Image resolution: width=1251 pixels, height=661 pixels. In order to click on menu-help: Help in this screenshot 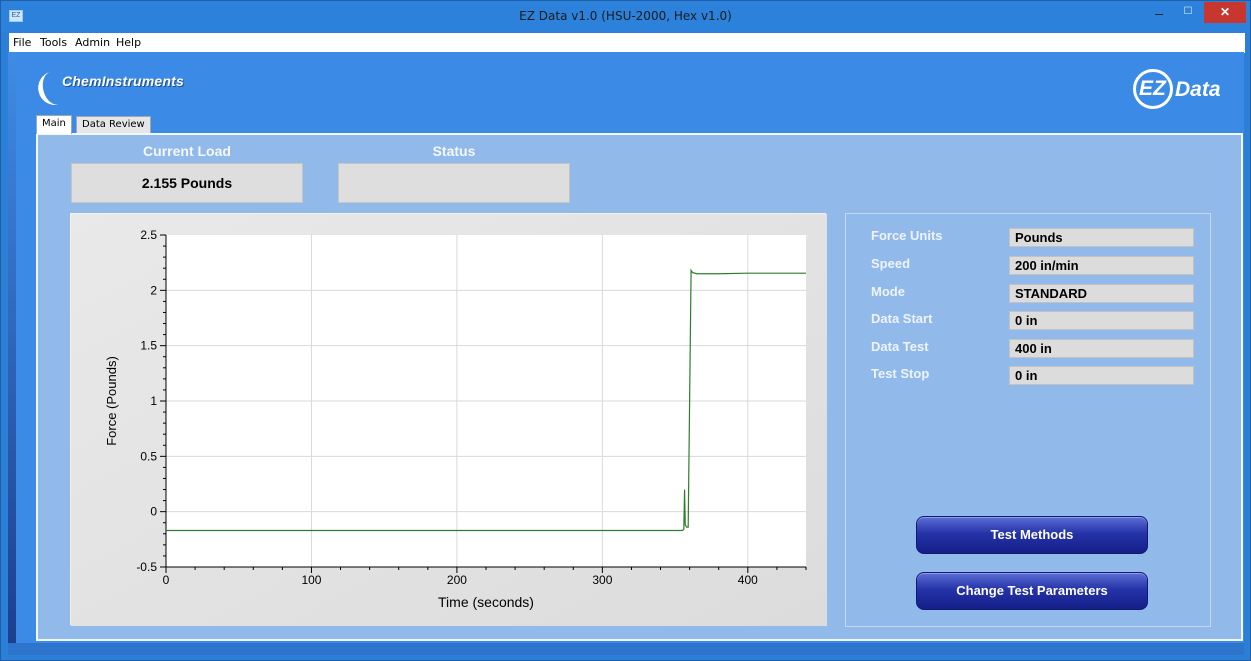, I will do `click(129, 42)`.